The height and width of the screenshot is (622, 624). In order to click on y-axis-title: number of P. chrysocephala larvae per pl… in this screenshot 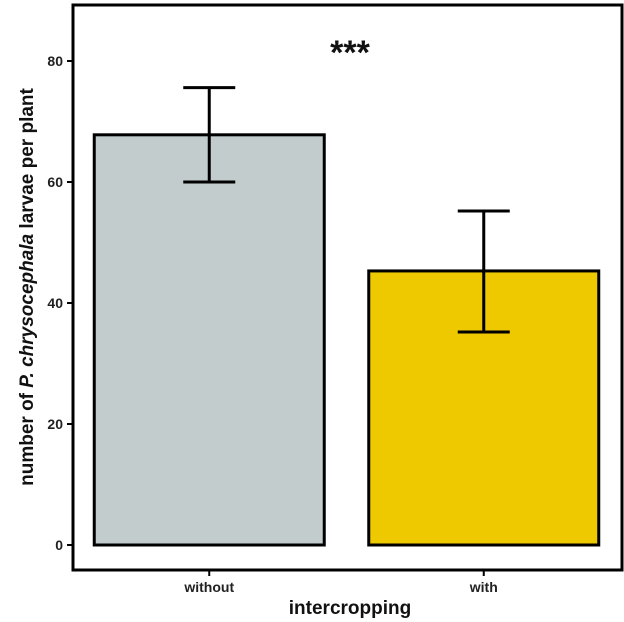, I will do `click(27, 286)`.